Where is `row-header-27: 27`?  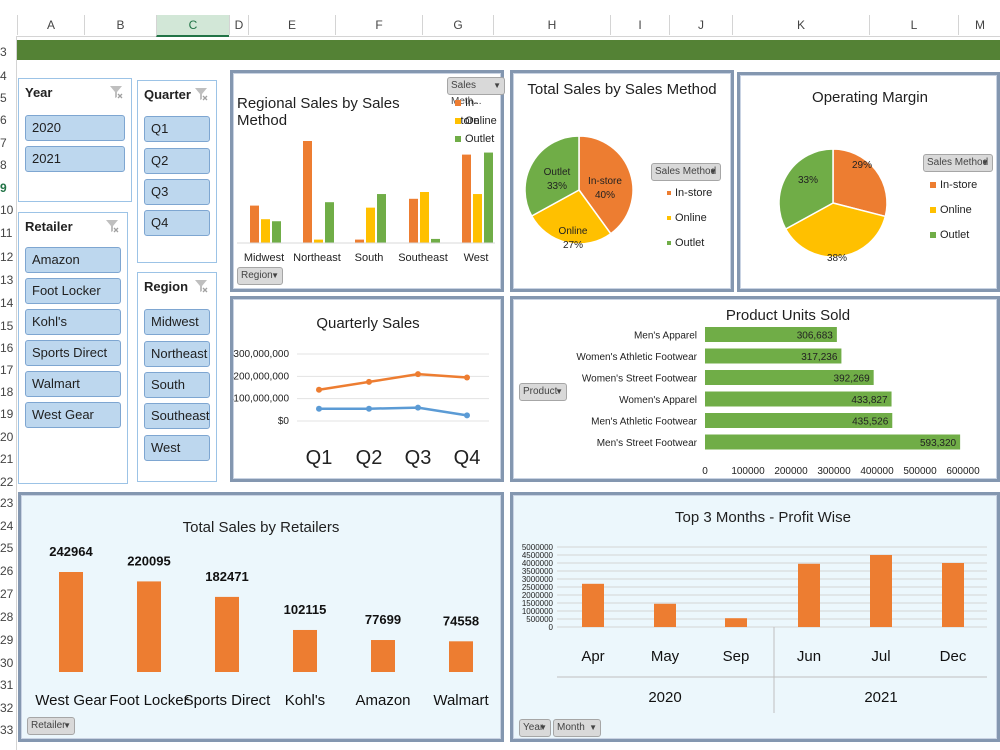
row-header-27: 27 is located at coordinates (7, 594).